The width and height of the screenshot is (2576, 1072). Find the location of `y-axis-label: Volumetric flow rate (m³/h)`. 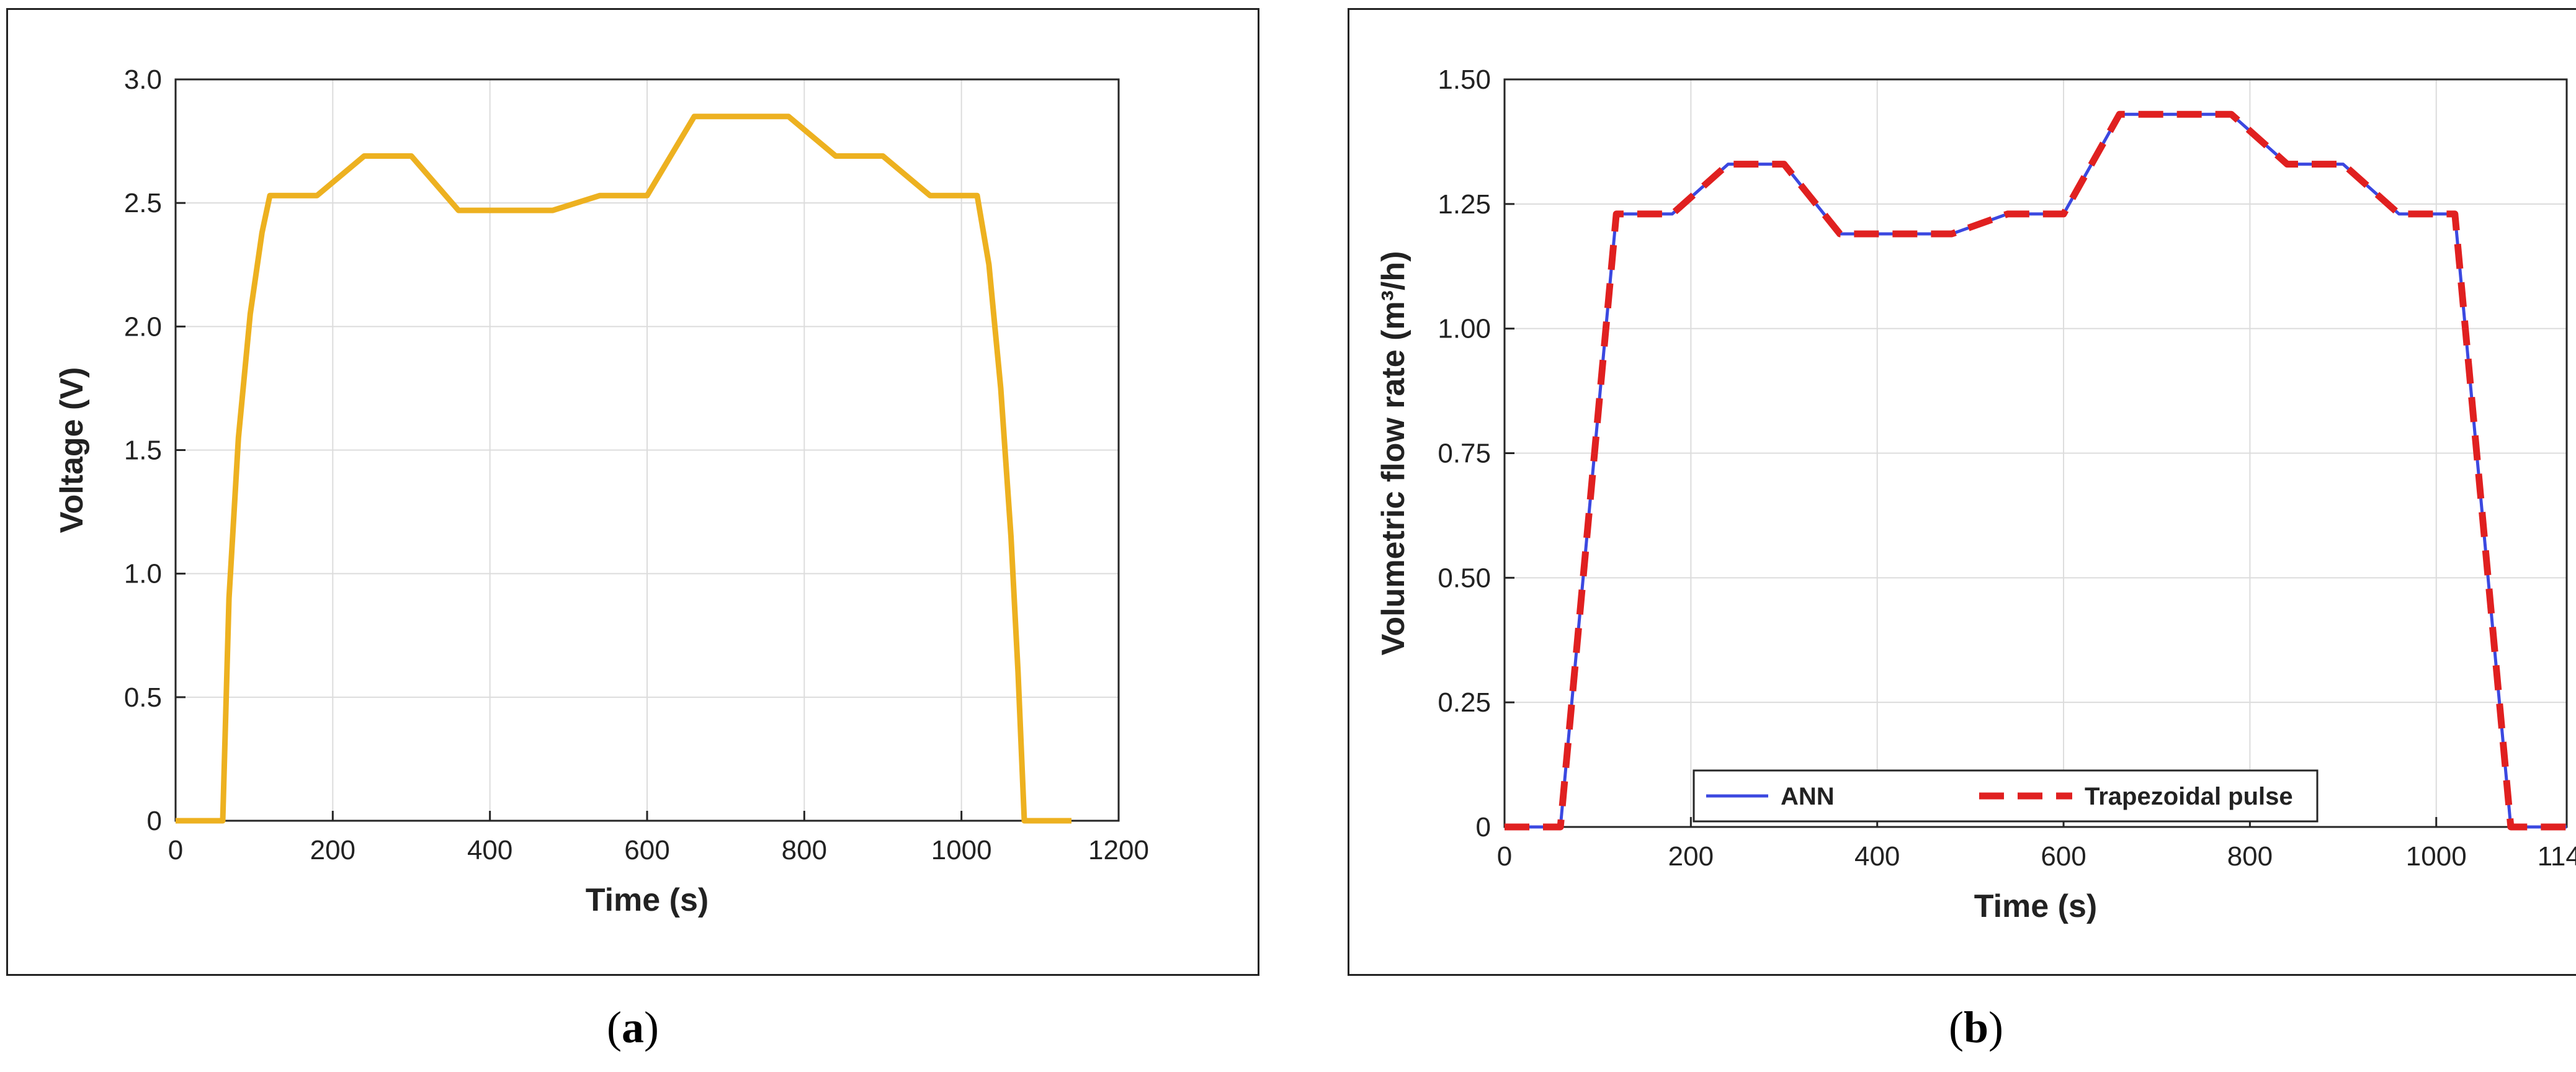

y-axis-label: Volumetric flow rate (m³/h) is located at coordinates (1393, 453).